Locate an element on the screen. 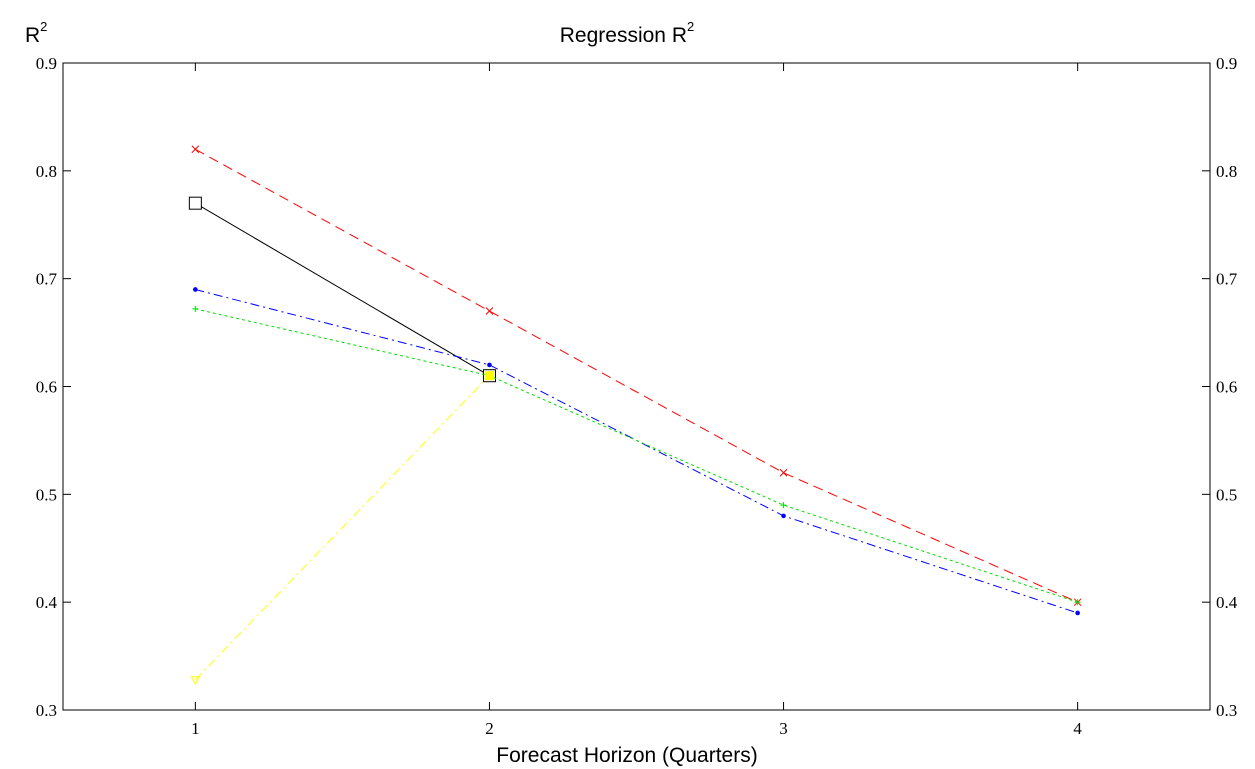 This screenshot has width=1255, height=769. x-tick-label: 1 is located at coordinates (195, 728).